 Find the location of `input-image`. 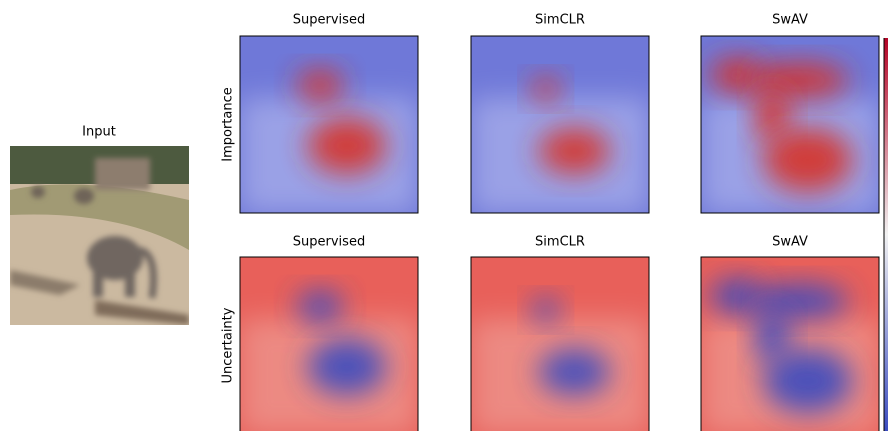

input-image is located at coordinates (99, 235).